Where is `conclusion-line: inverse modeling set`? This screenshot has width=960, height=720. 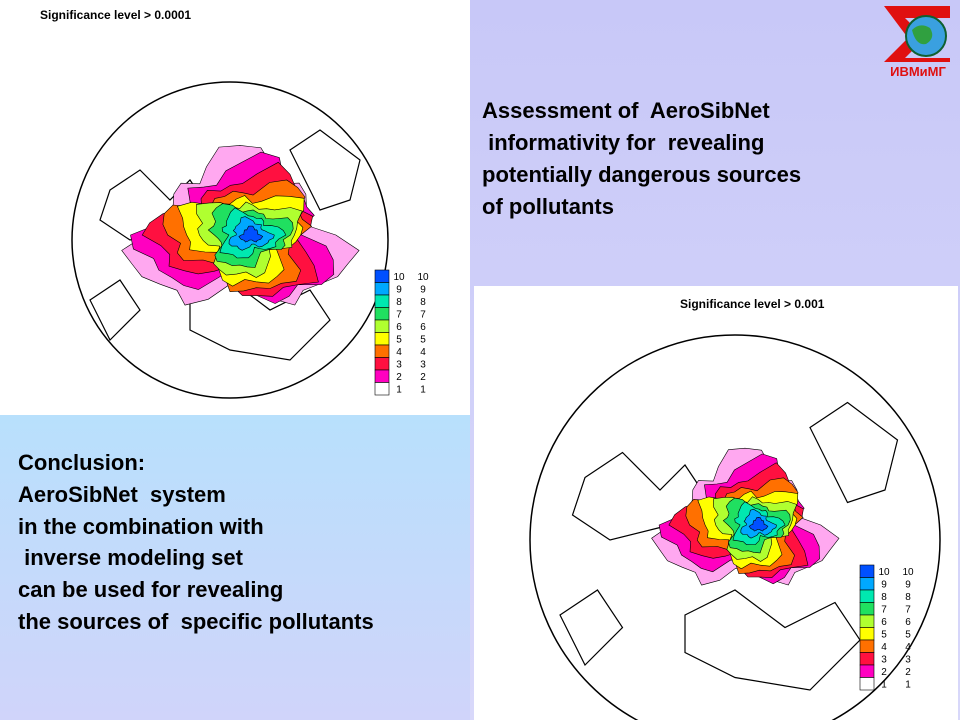 conclusion-line: inverse modeling set is located at coordinates (131, 557).